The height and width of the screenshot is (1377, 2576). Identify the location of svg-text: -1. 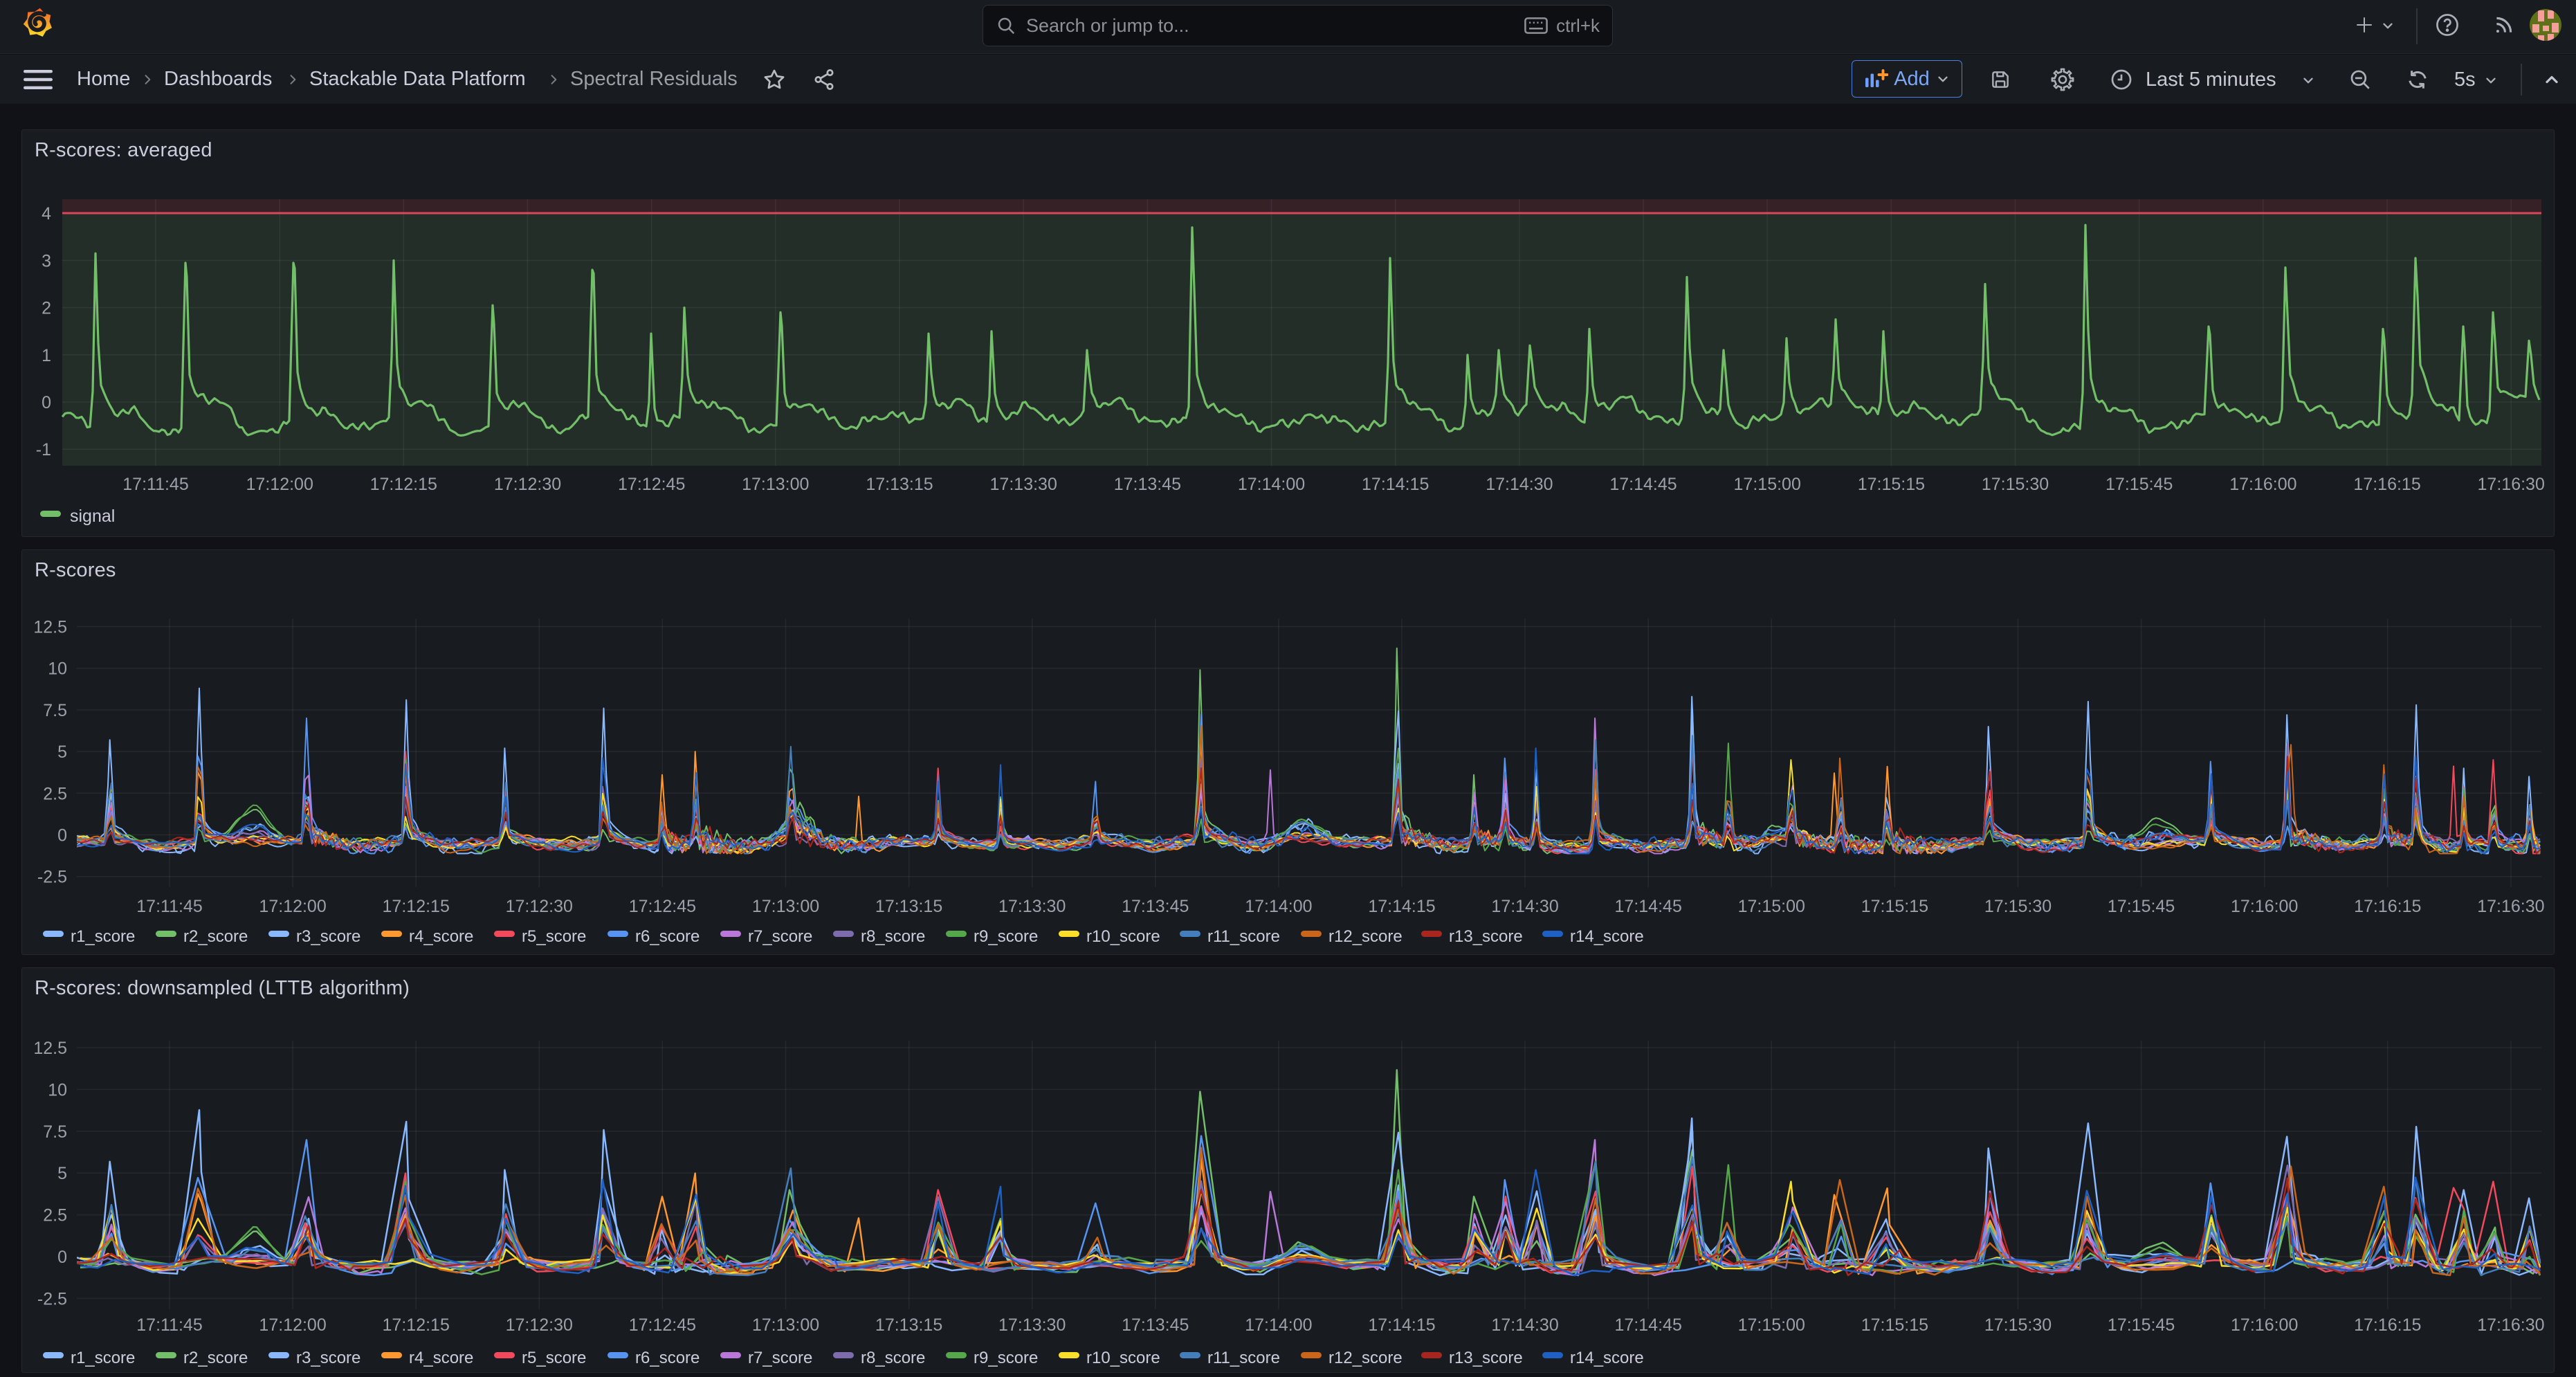
(44, 450).